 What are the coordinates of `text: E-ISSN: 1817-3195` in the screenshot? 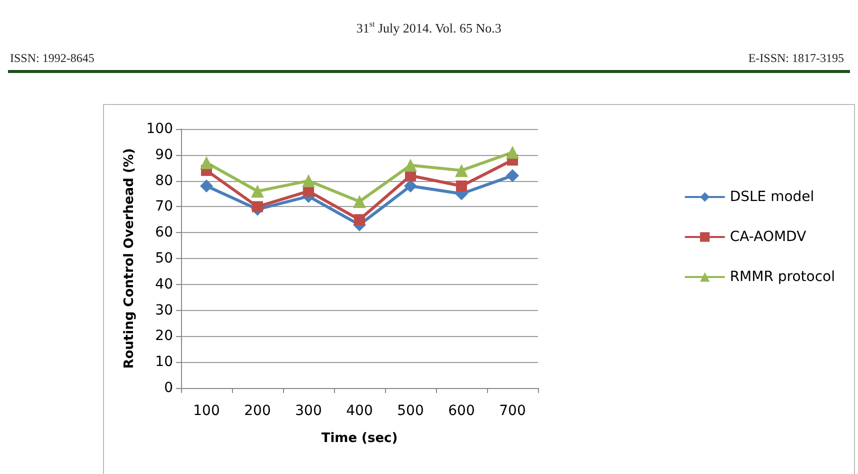 It's located at (796, 58).